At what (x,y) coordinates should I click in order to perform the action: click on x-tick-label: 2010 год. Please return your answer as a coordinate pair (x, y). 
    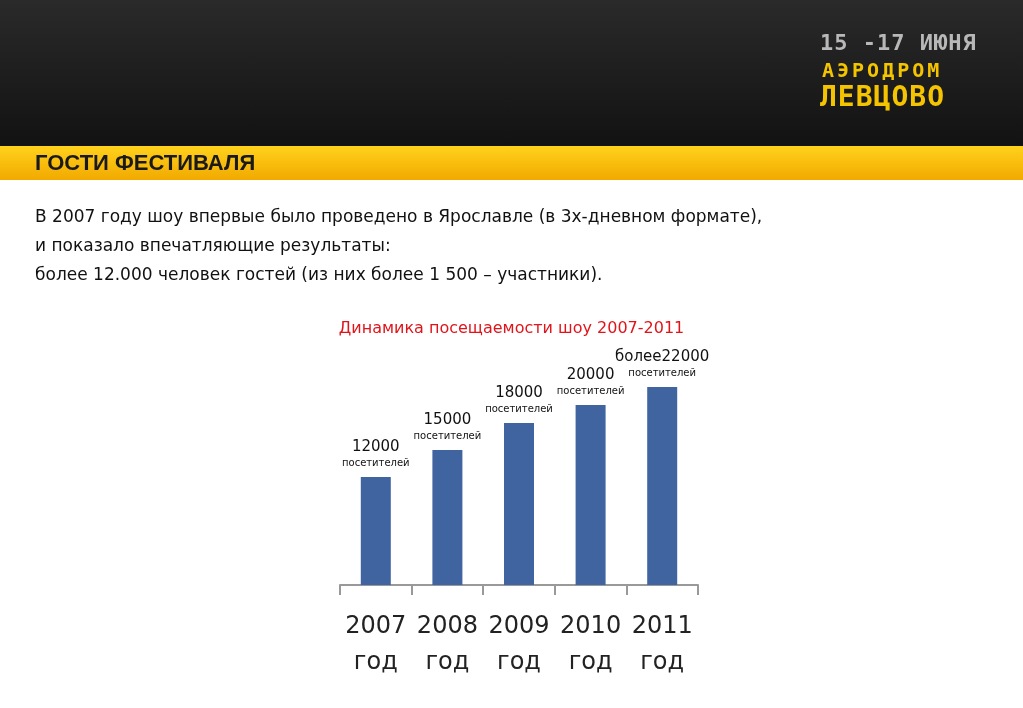
    Looking at the image, I should click on (591, 643).